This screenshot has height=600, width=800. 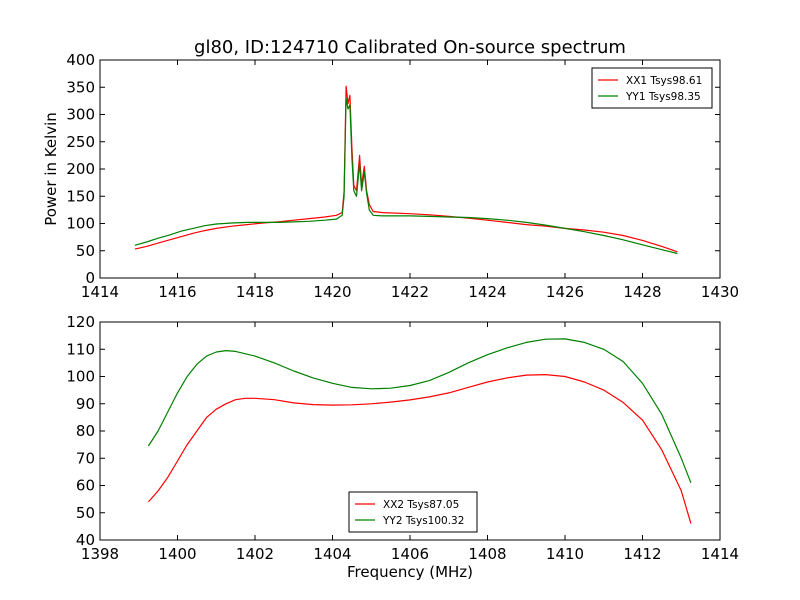 What do you see at coordinates (487, 292) in the screenshot?
I see `top-x-tick-label: 1424` at bounding box center [487, 292].